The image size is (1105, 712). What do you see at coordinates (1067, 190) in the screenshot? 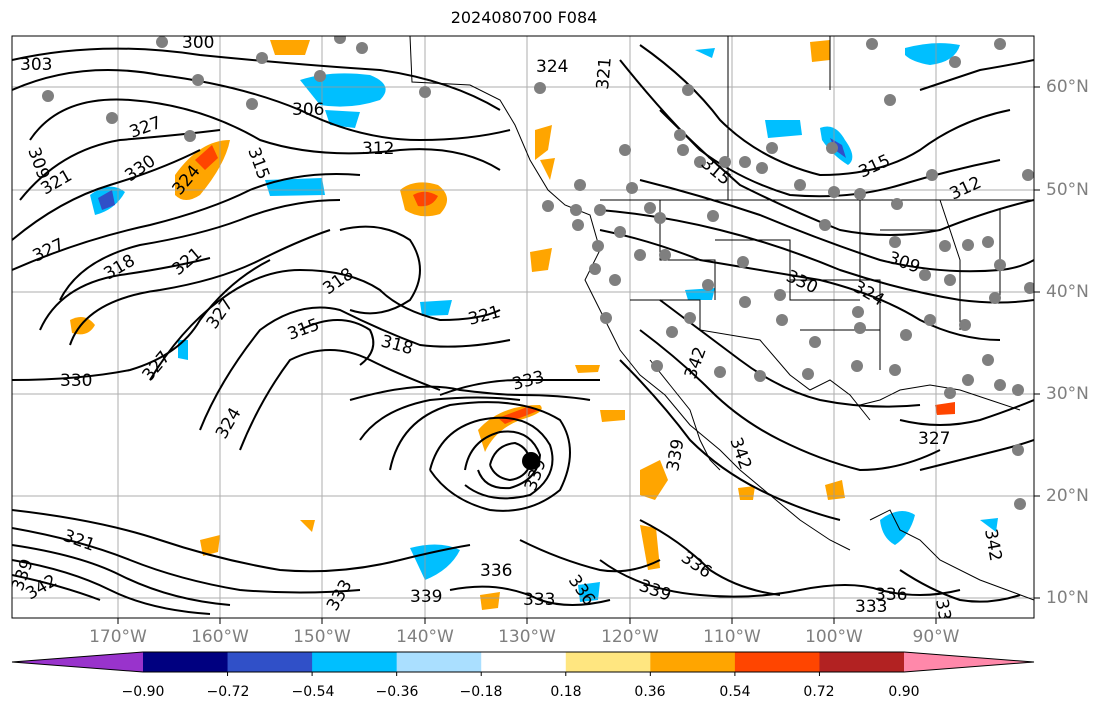
I see `latitude-label: 50°N` at bounding box center [1067, 190].